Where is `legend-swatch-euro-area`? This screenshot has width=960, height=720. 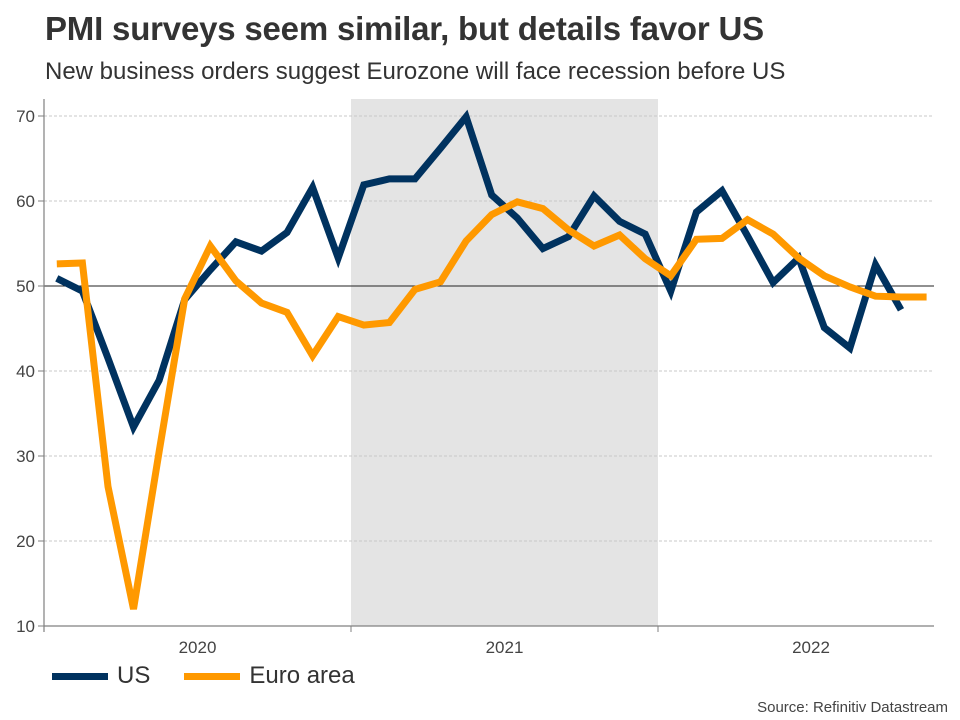
legend-swatch-euro-area is located at coordinates (212, 676).